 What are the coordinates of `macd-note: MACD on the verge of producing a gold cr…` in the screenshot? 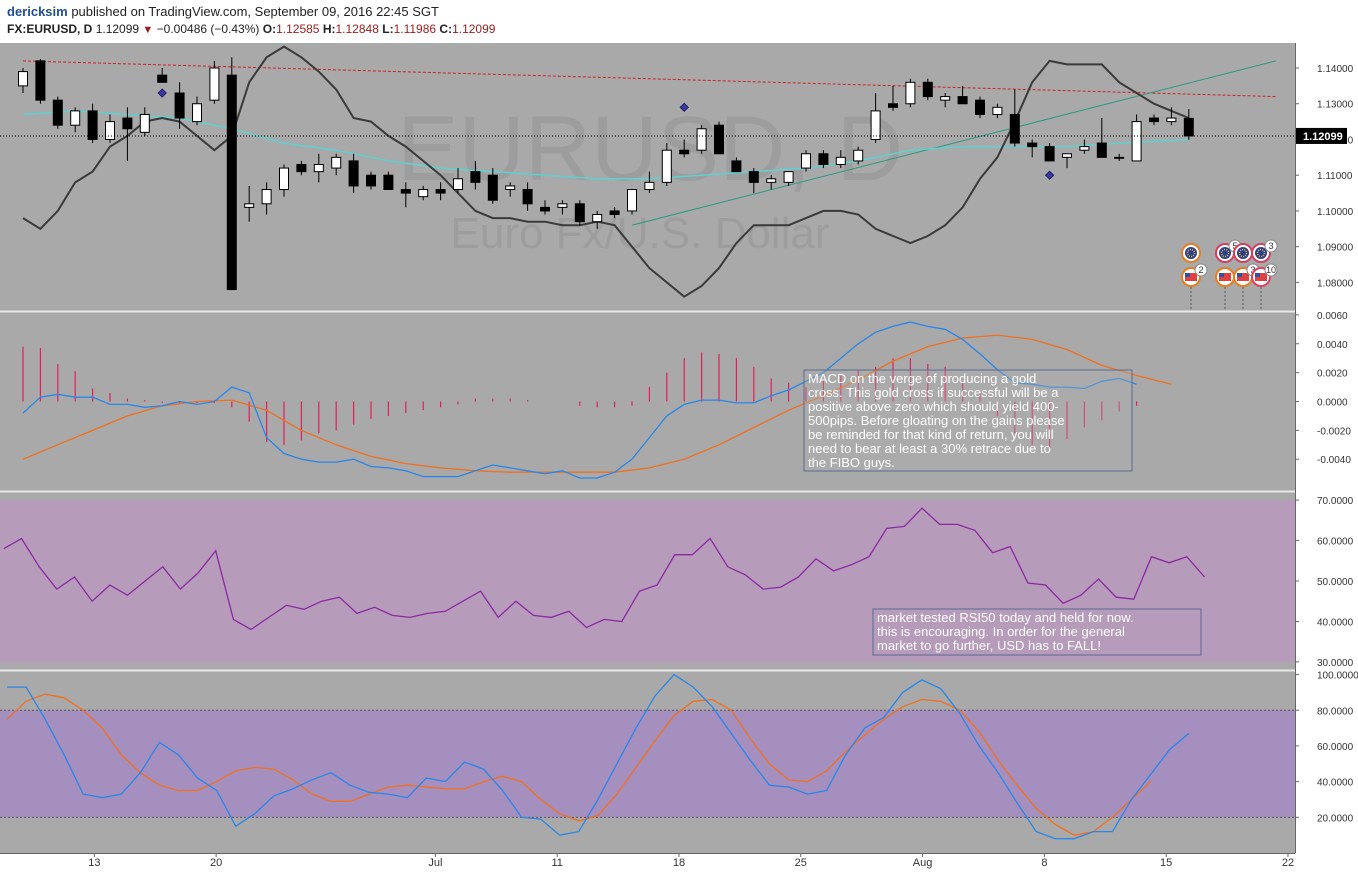 It's located at (968, 420).